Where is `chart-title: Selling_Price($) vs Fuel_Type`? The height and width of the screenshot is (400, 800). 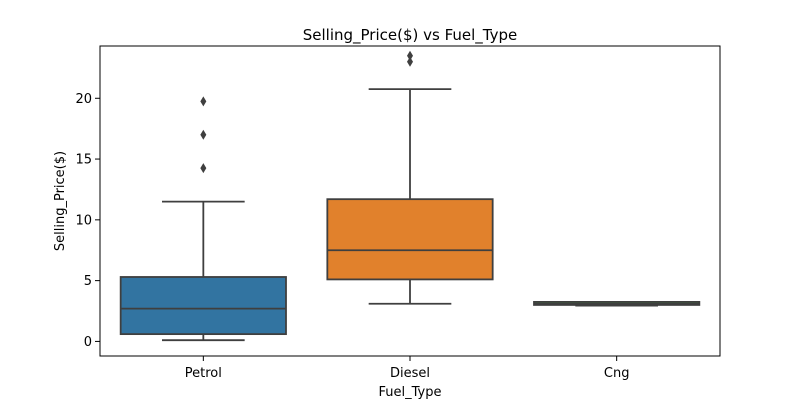 chart-title: Selling_Price($) vs Fuel_Type is located at coordinates (410, 35).